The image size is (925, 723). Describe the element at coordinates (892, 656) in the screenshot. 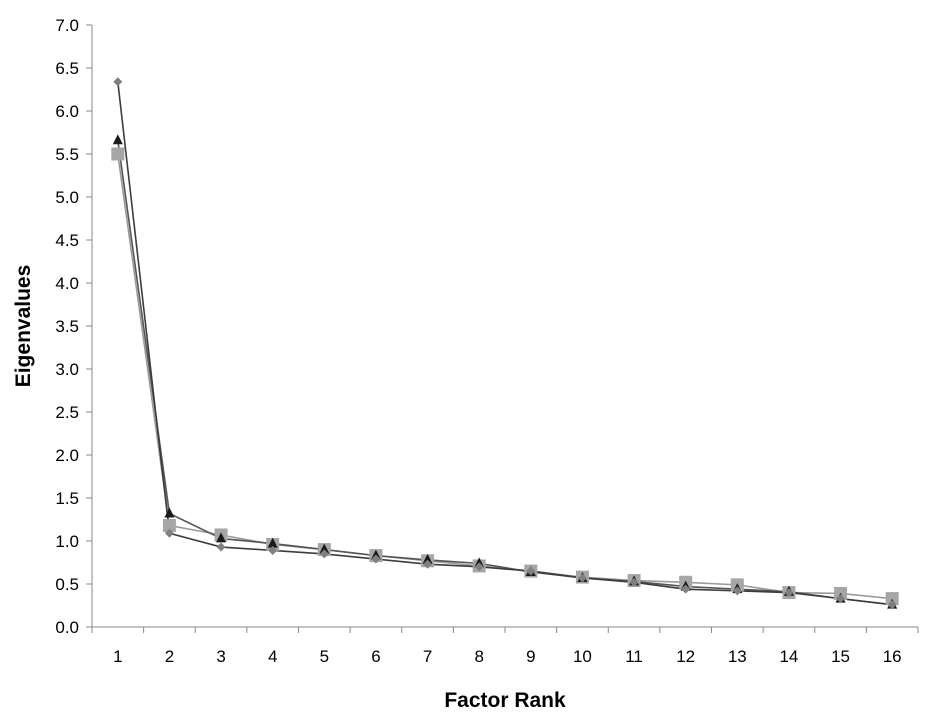

I see `x-tick-label: 16` at that location.